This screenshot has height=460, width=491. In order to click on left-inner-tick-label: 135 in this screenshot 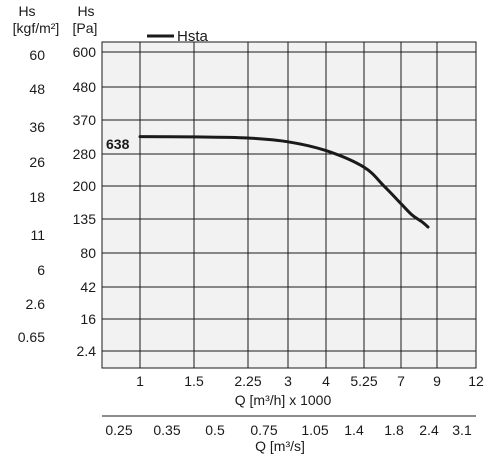, I will do `click(85, 219)`.